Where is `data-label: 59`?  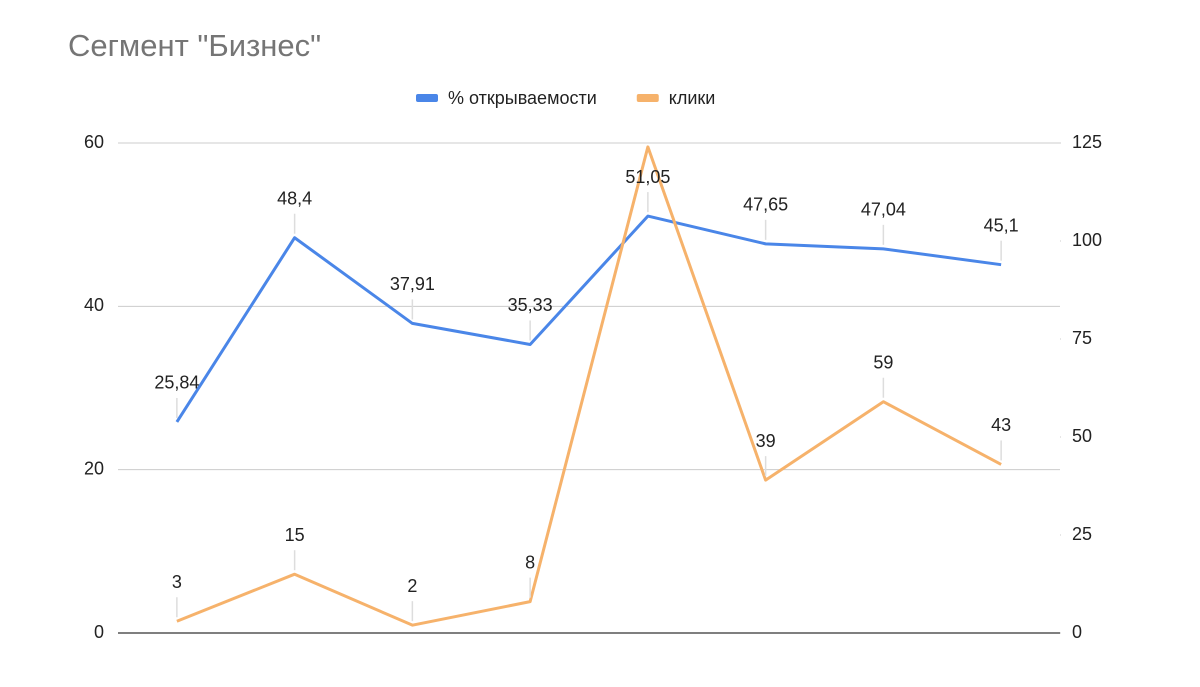
data-label: 59 is located at coordinates (883, 362).